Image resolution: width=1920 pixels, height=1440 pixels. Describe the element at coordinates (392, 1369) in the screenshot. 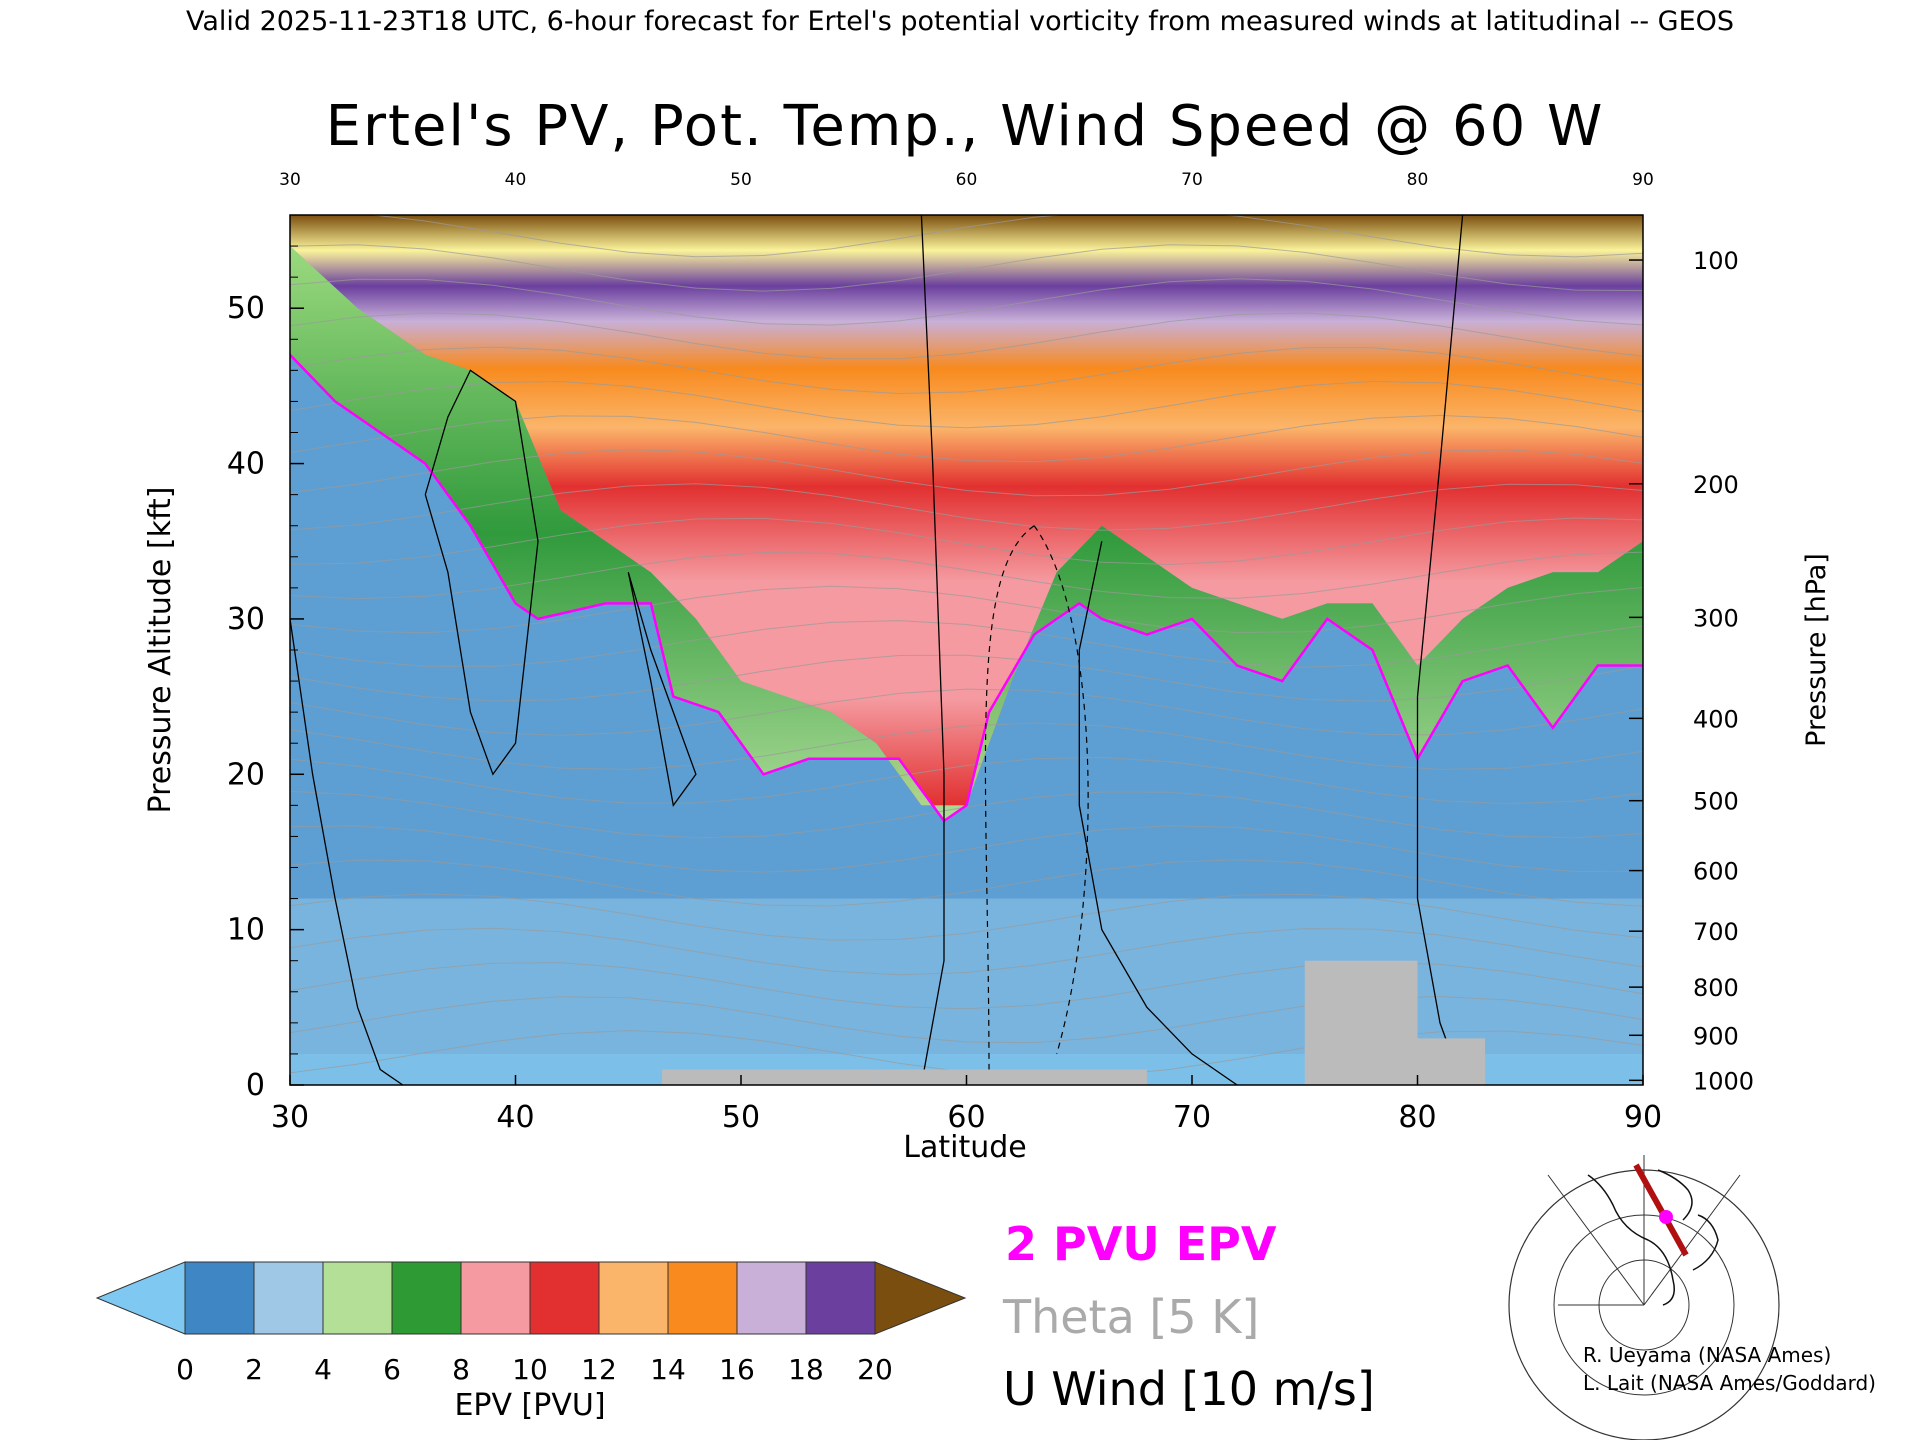

I see `colorbar-tick-label: 6` at that location.